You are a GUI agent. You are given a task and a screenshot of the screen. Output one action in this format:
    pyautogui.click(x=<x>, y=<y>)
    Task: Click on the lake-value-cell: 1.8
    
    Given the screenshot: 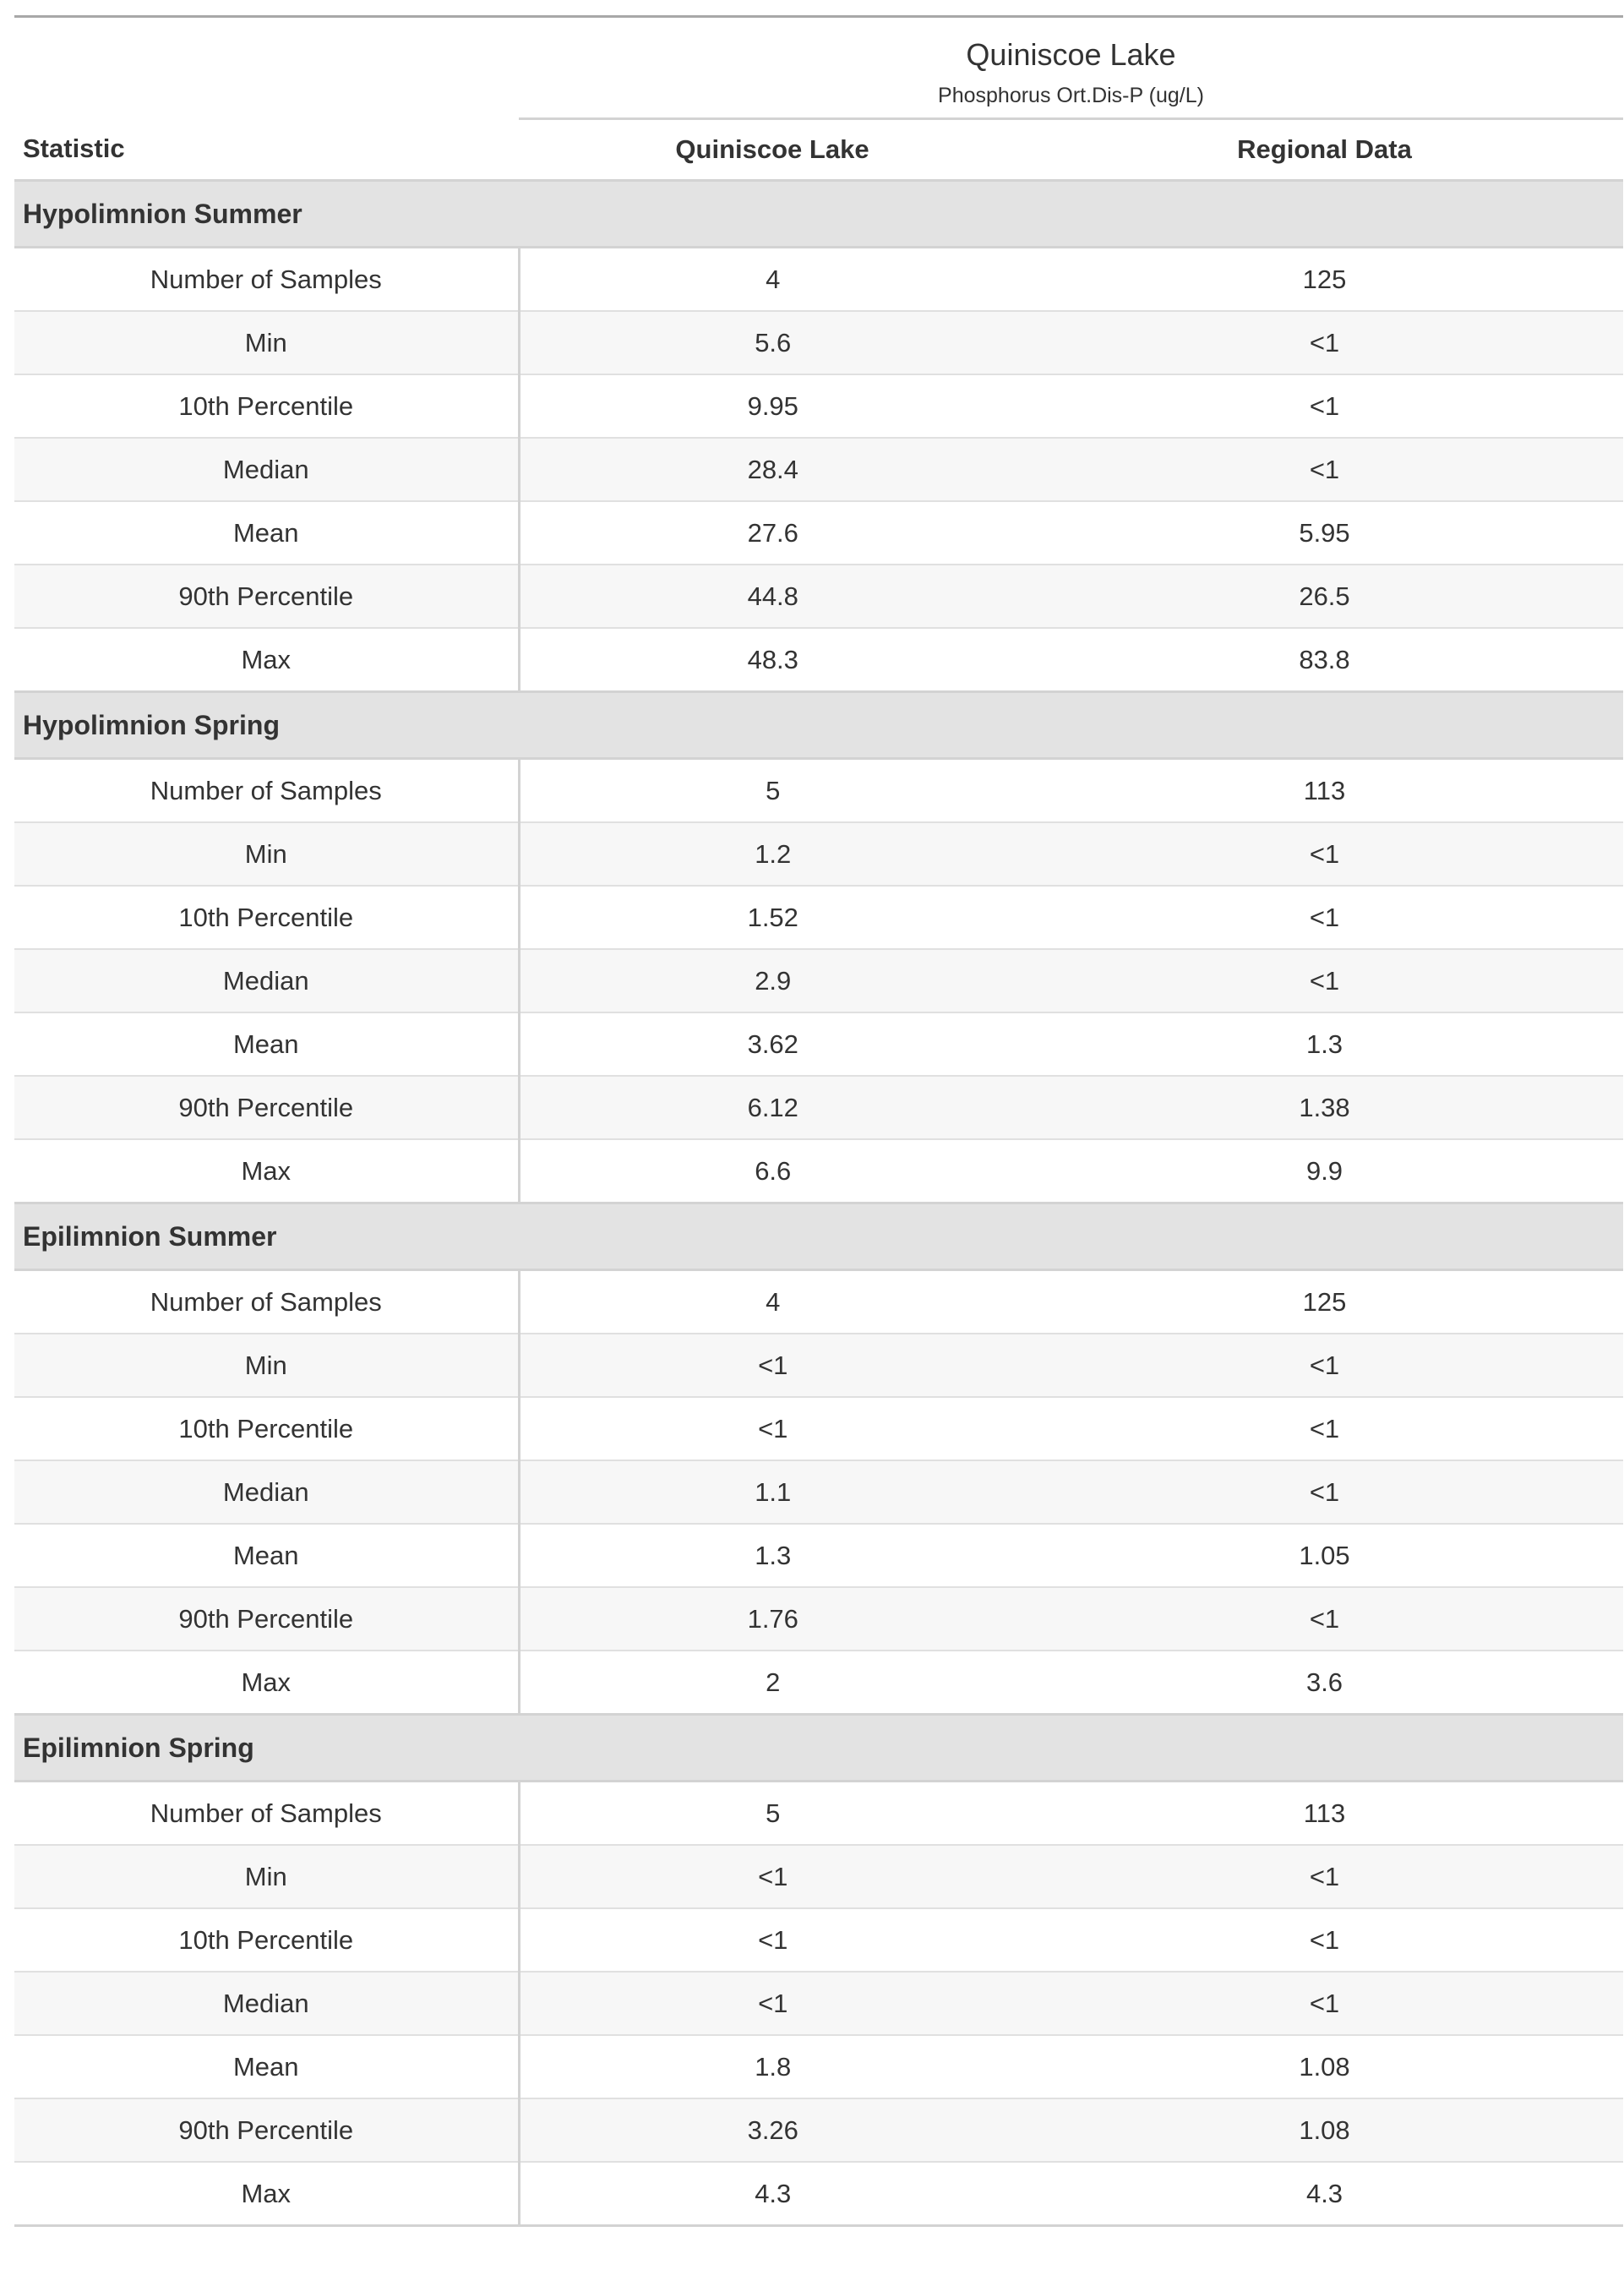 What is the action you would take?
    pyautogui.click(x=772, y=2066)
    